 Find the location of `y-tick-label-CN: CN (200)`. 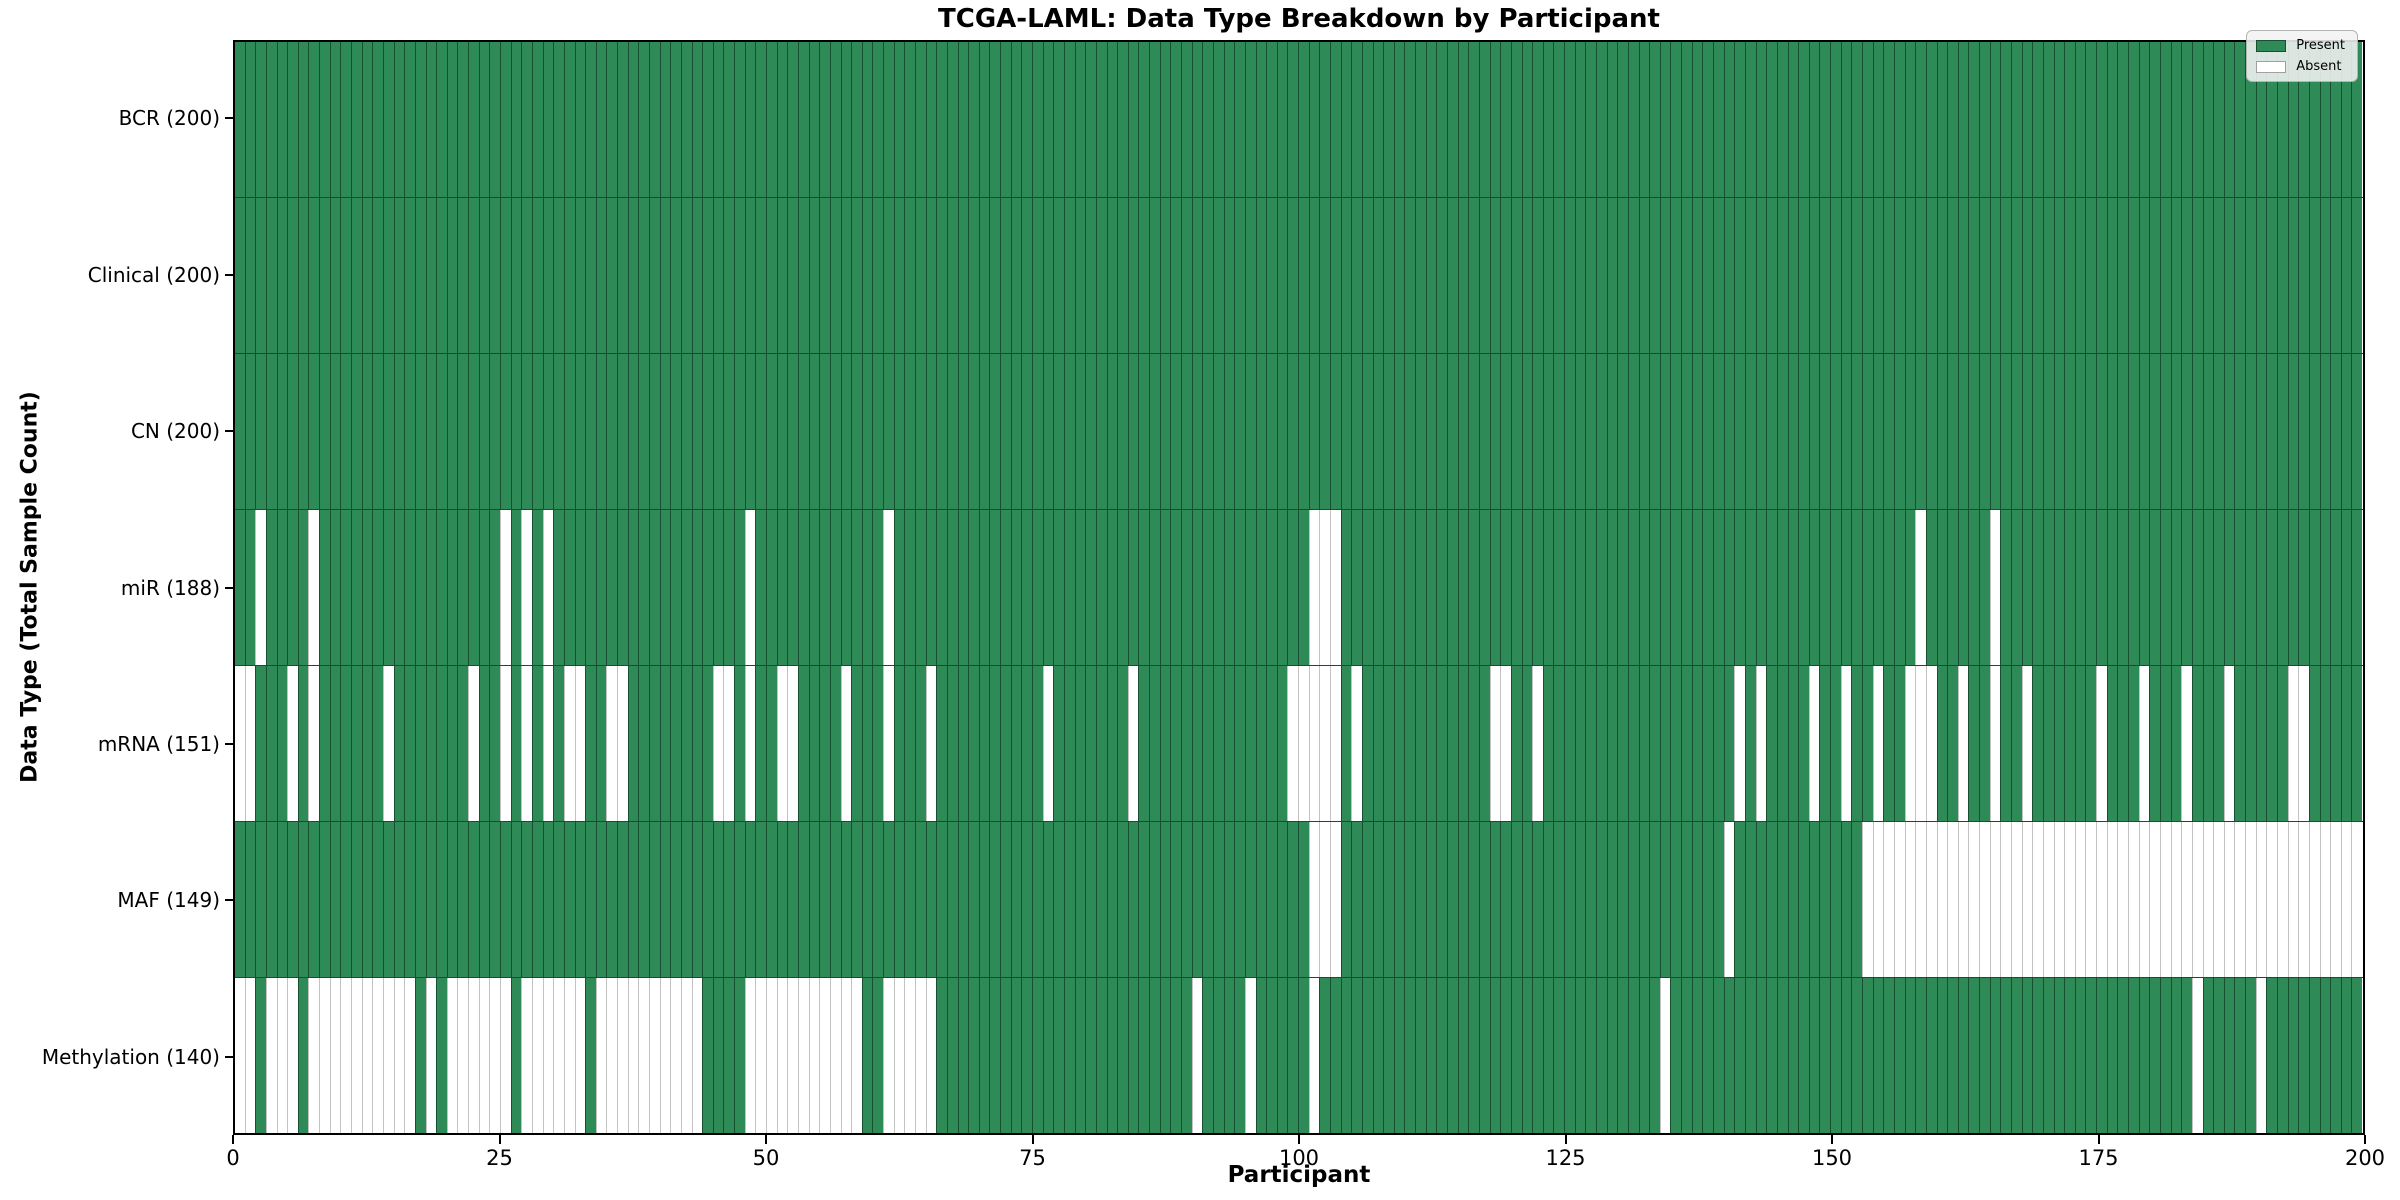

y-tick-label-CN: CN (200) is located at coordinates (175, 431).